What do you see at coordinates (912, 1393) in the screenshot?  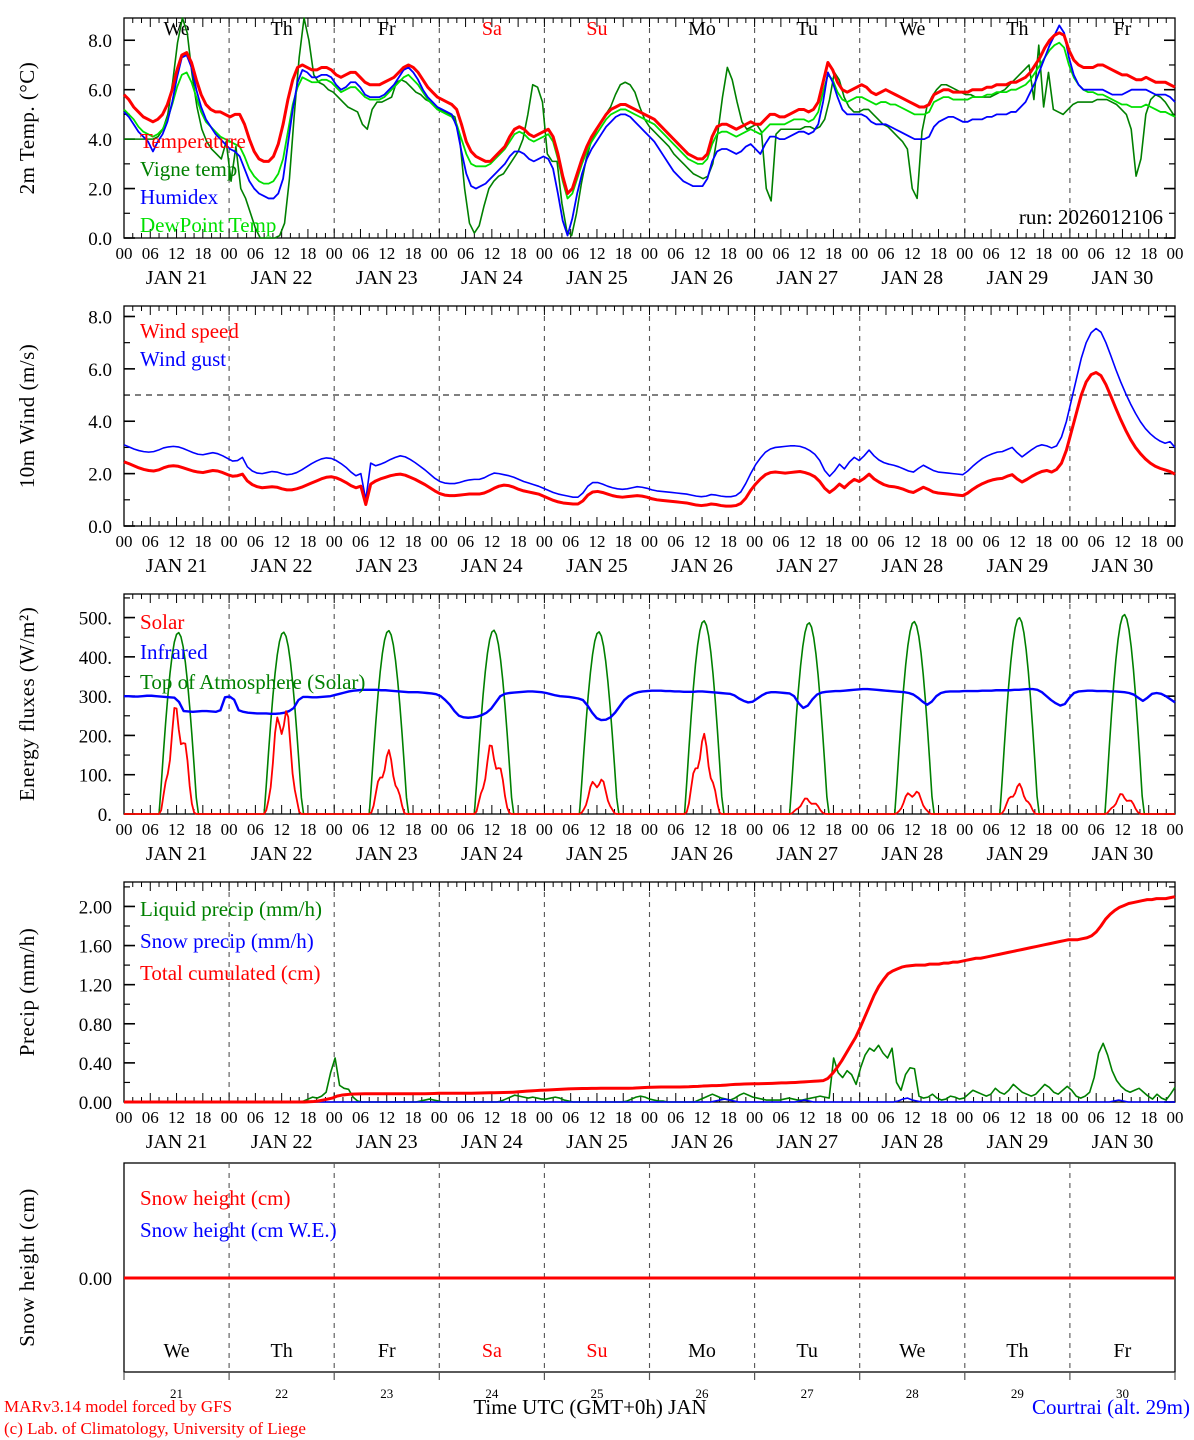 I see `x-day-number: 28` at bounding box center [912, 1393].